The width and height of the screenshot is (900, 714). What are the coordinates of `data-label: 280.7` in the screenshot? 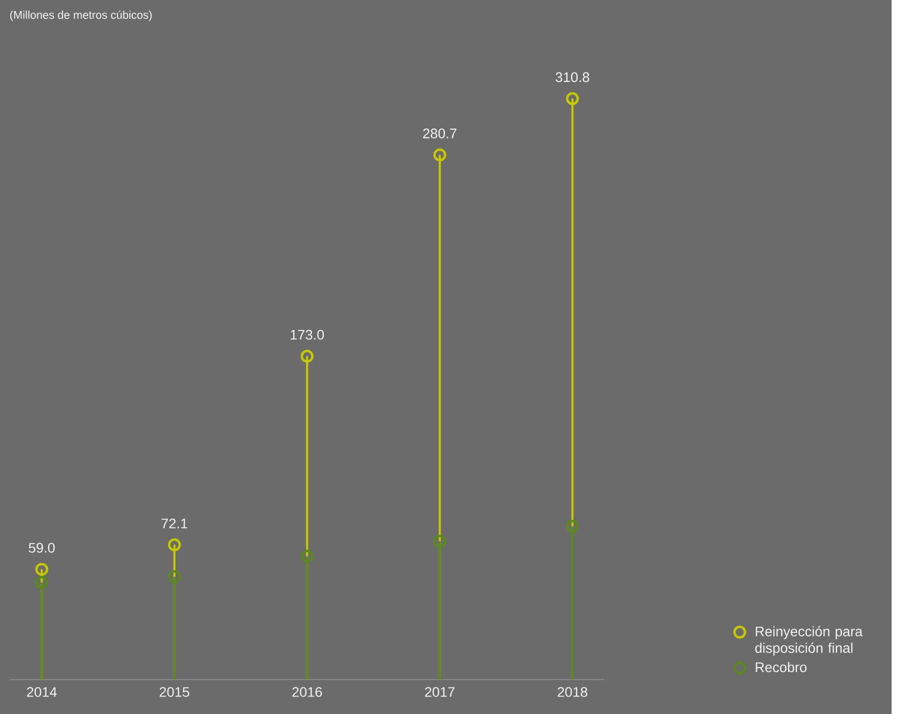 It's located at (439, 133).